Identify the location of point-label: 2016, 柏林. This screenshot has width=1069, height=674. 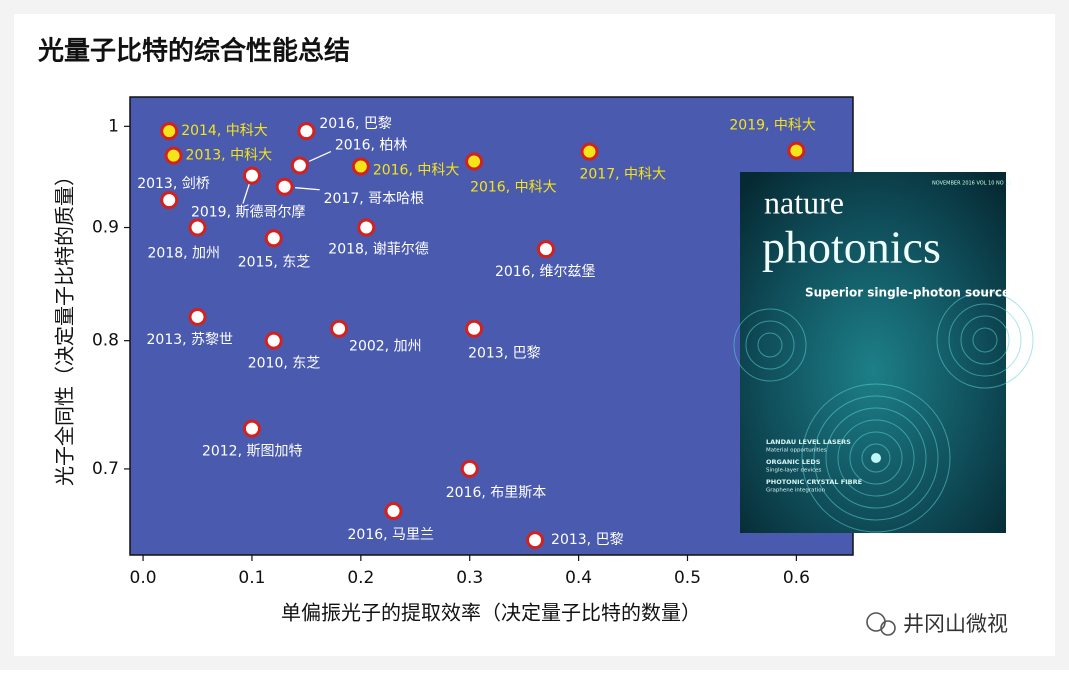
(371, 146).